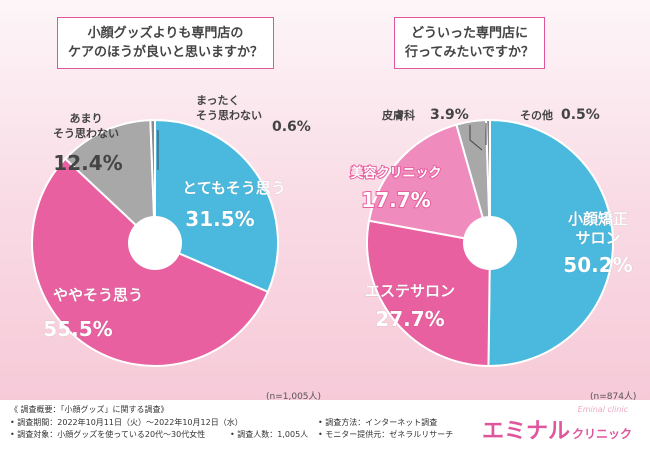 Image resolution: width=650 pixels, height=450 pixels. Describe the element at coordinates (613, 397) in the screenshot. I see `sample-size-right: (n=874人)` at that location.